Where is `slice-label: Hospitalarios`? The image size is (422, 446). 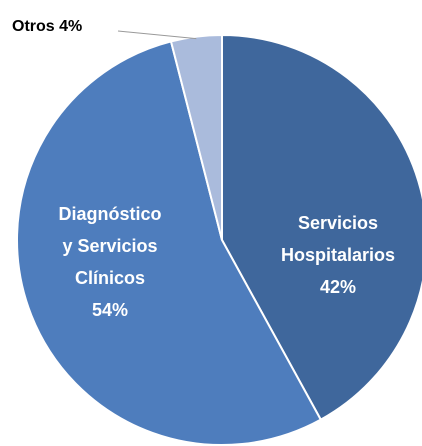 slice-label: Hospitalarios is located at coordinates (338, 255).